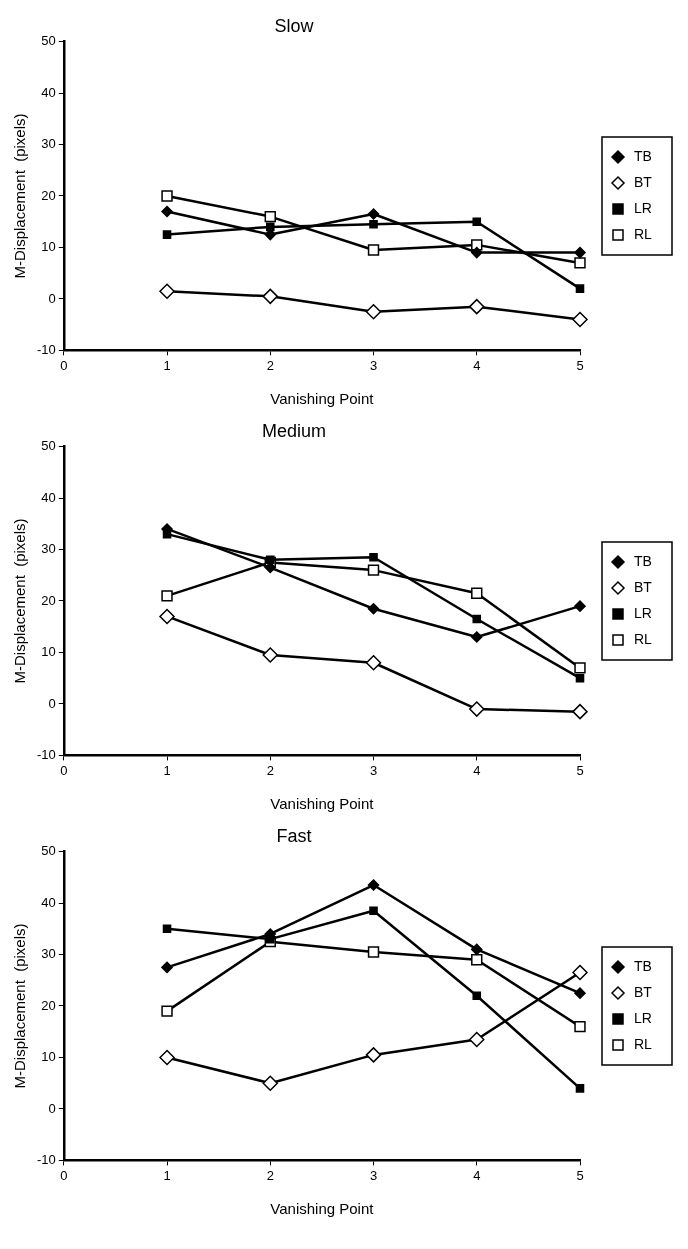 The width and height of the screenshot is (688, 1249). What do you see at coordinates (294, 835) in the screenshot?
I see `chart-title: Fast` at bounding box center [294, 835].